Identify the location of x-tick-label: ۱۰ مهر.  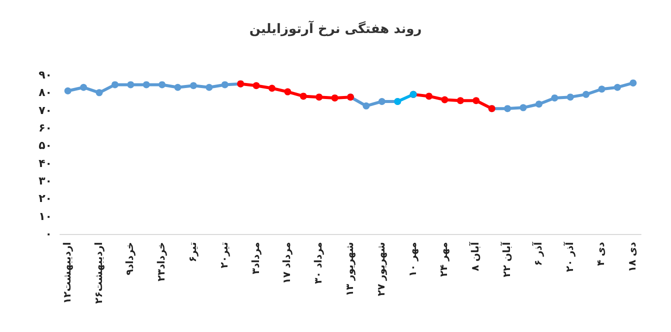
(413, 259).